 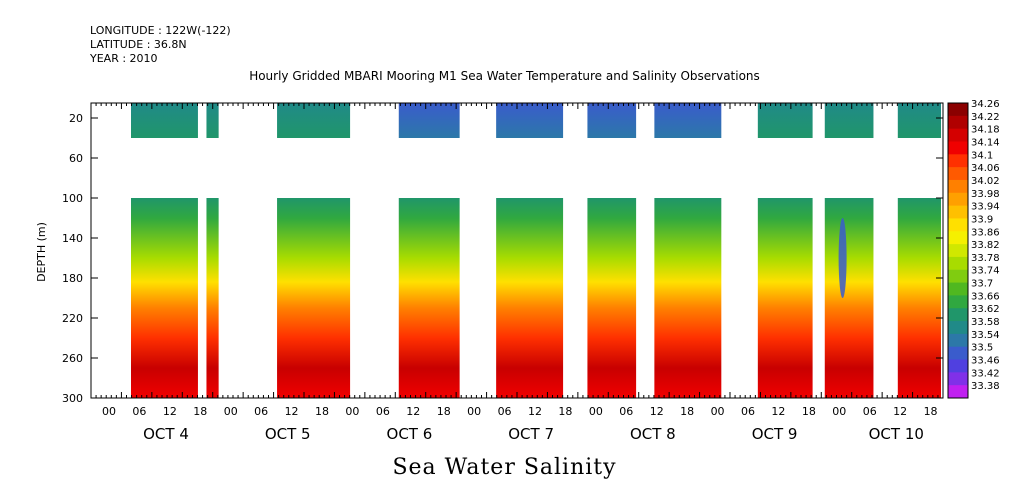 I want to click on colorbar-label: 33.98, so click(x=985, y=194).